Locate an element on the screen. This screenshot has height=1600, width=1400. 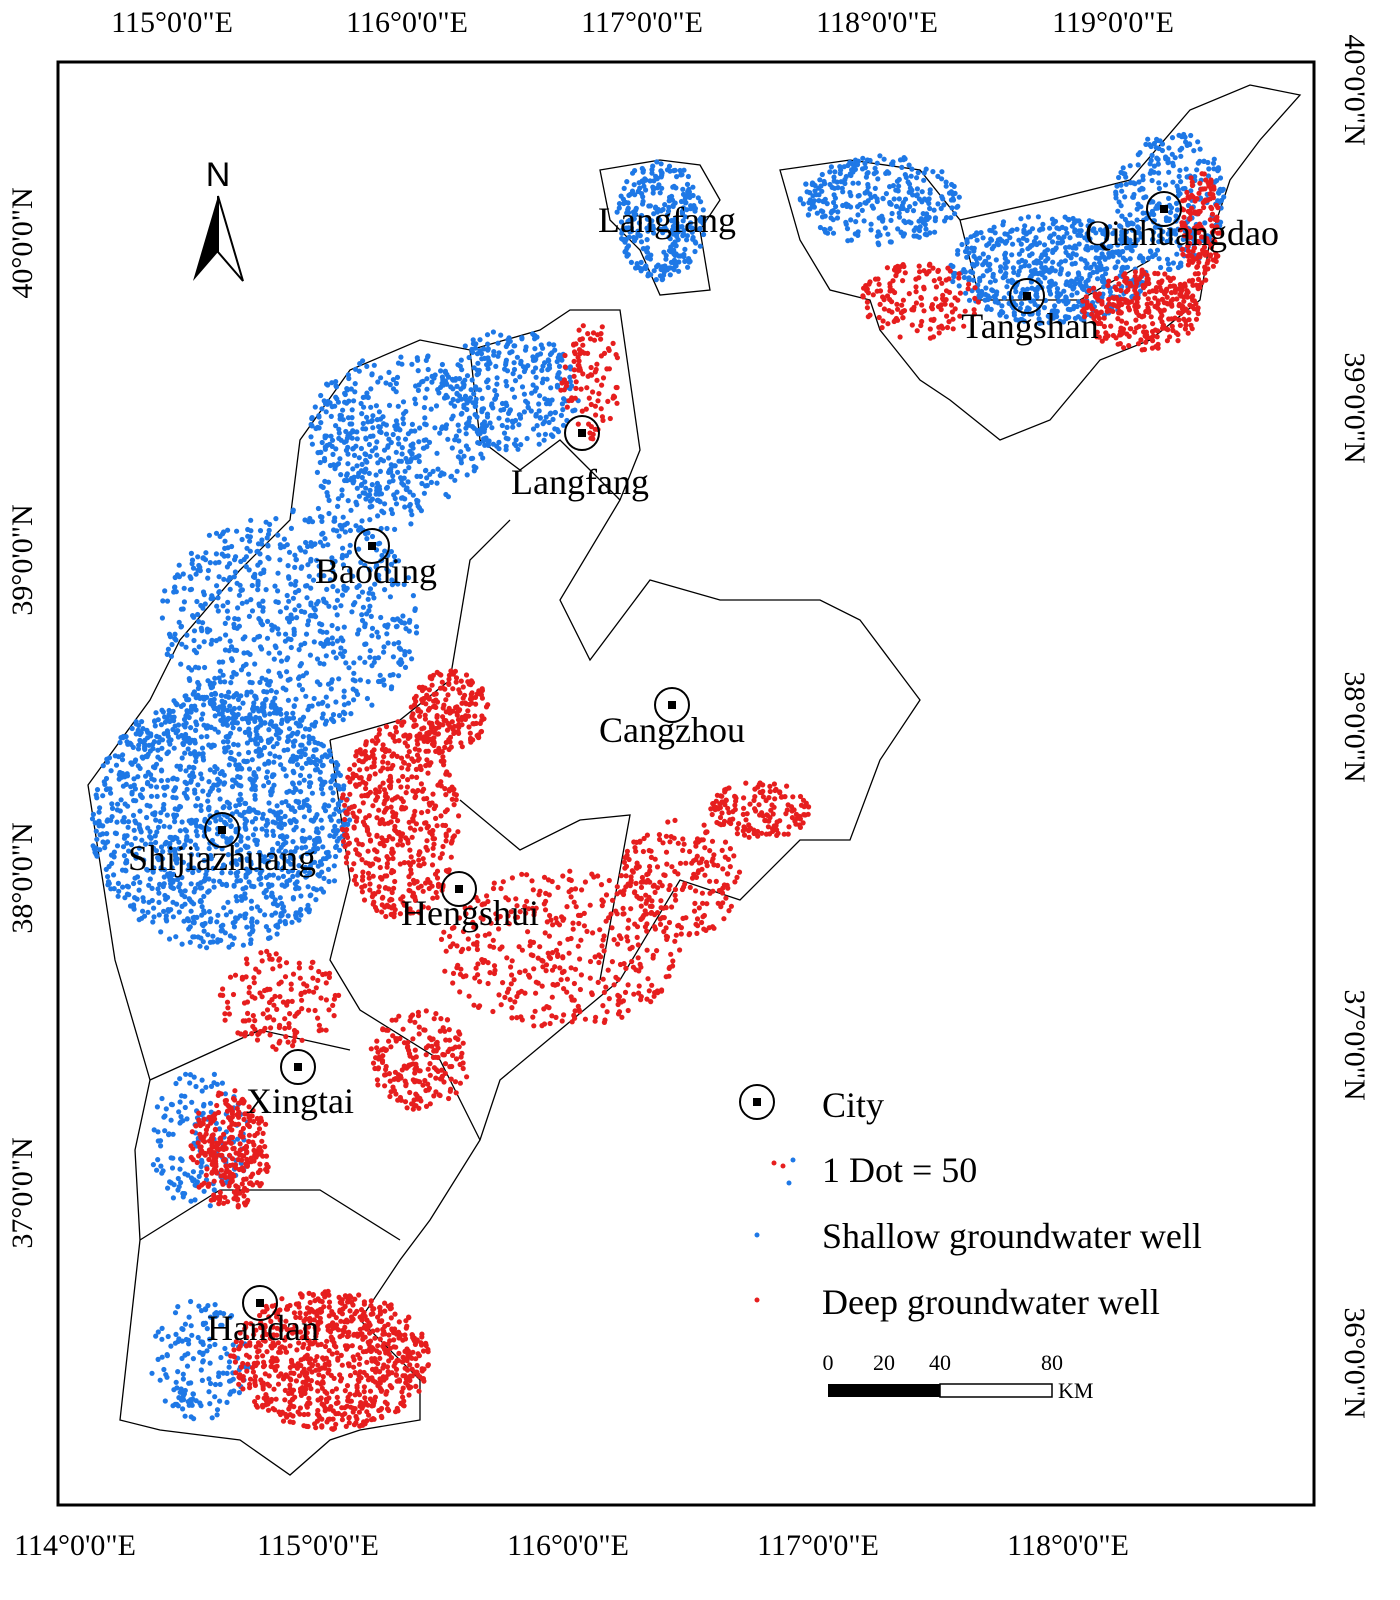
bottom-tick: 116°0'0"E is located at coordinates (568, 1545).